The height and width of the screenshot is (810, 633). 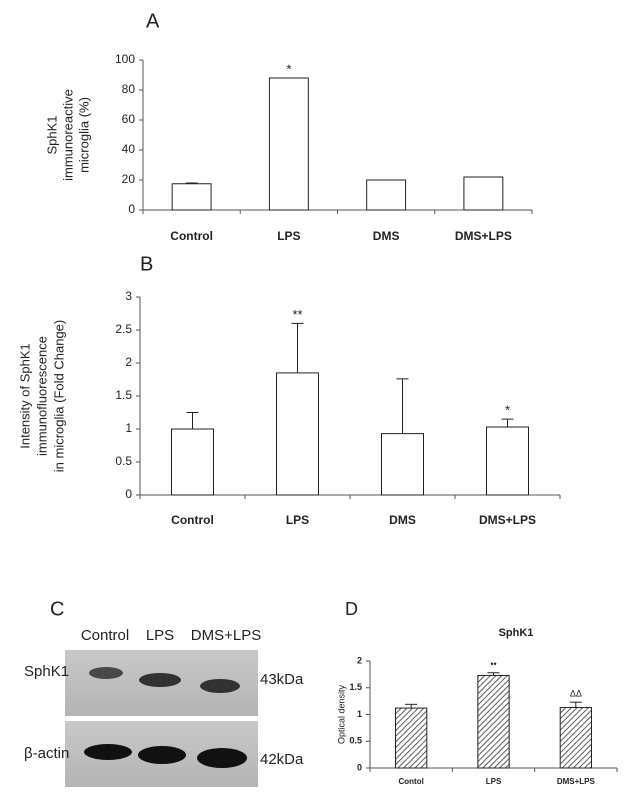 What do you see at coordinates (46, 753) in the screenshot?
I see `row-label: β-actin` at bounding box center [46, 753].